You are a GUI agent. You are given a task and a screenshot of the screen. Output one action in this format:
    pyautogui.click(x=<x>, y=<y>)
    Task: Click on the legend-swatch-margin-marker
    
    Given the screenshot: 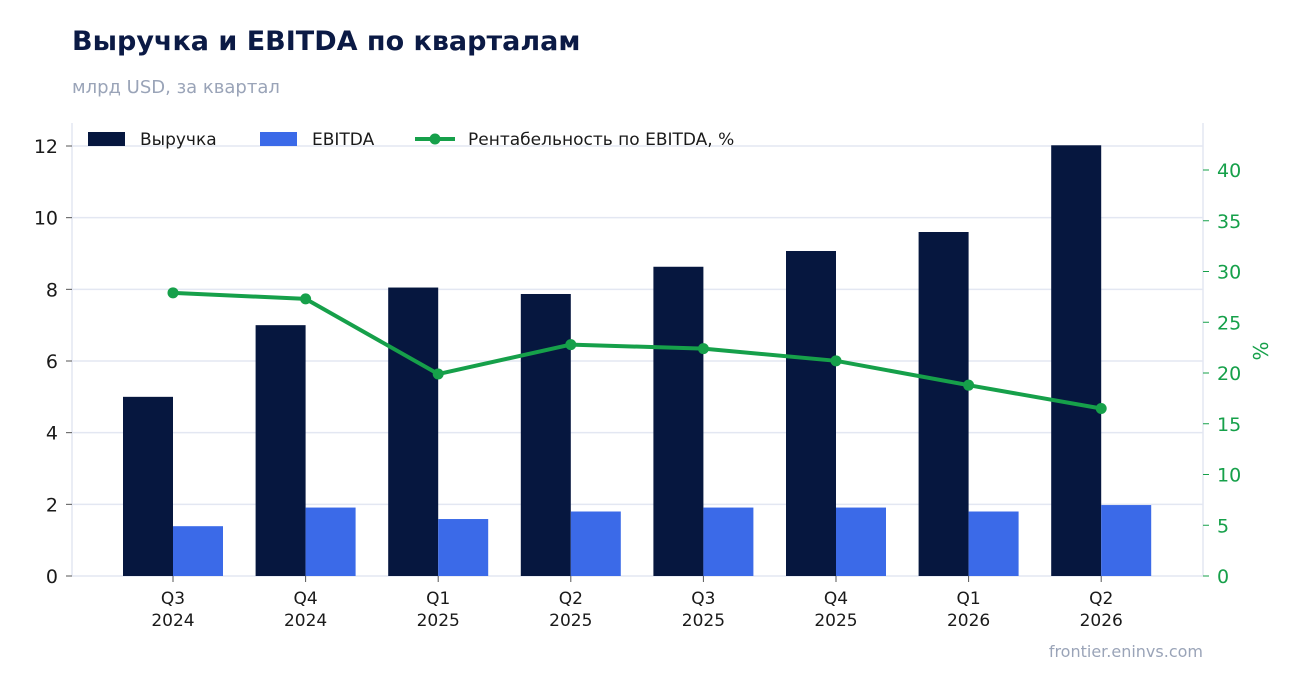 What is the action you would take?
    pyautogui.click(x=435, y=139)
    